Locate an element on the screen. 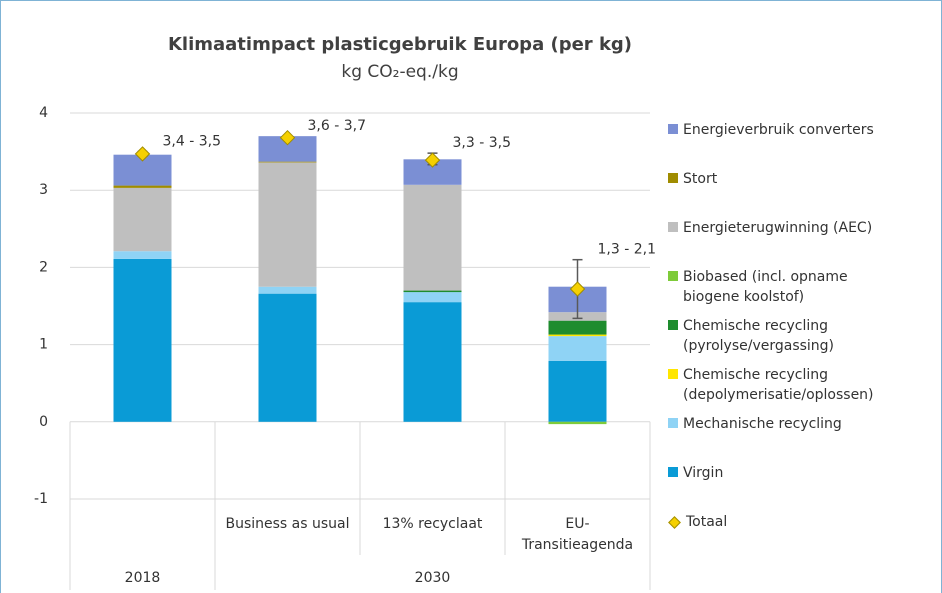  y-tick-label: 3 is located at coordinates (43, 190).